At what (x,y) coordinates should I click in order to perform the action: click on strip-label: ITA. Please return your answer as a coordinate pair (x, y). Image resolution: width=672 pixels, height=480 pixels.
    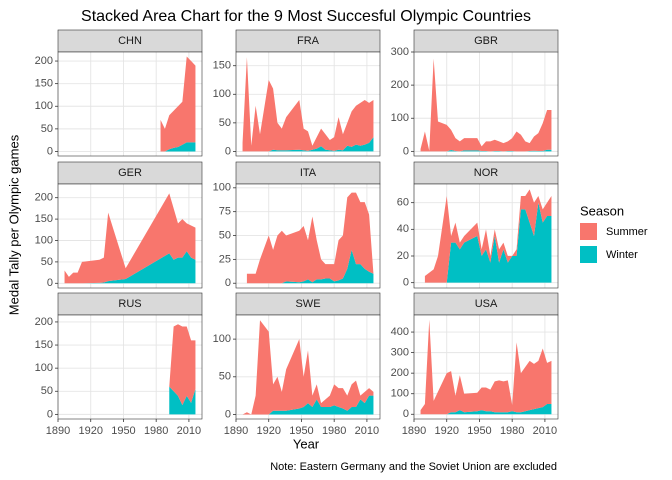
    Looking at the image, I should click on (308, 173).